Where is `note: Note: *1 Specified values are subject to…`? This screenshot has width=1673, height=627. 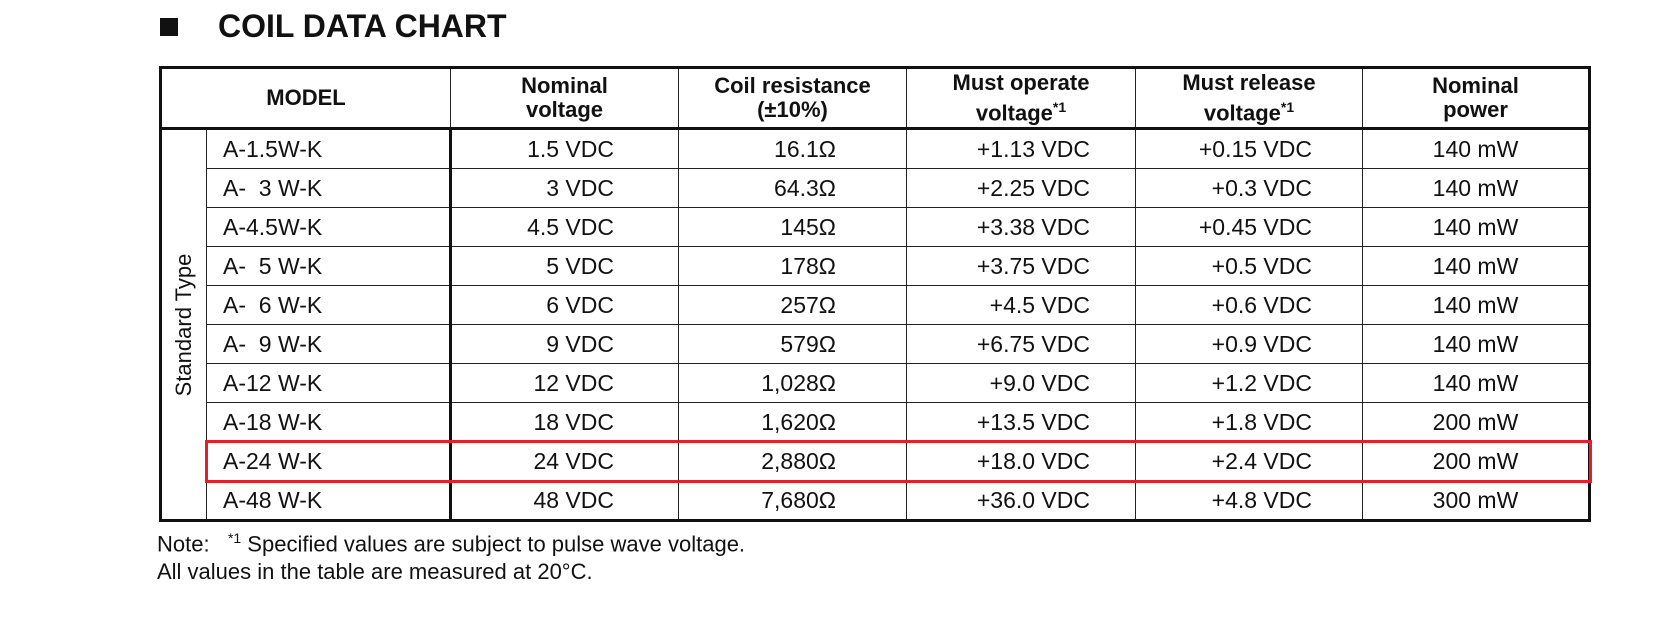 note: Note: *1 Specified values are subject to… is located at coordinates (451, 555).